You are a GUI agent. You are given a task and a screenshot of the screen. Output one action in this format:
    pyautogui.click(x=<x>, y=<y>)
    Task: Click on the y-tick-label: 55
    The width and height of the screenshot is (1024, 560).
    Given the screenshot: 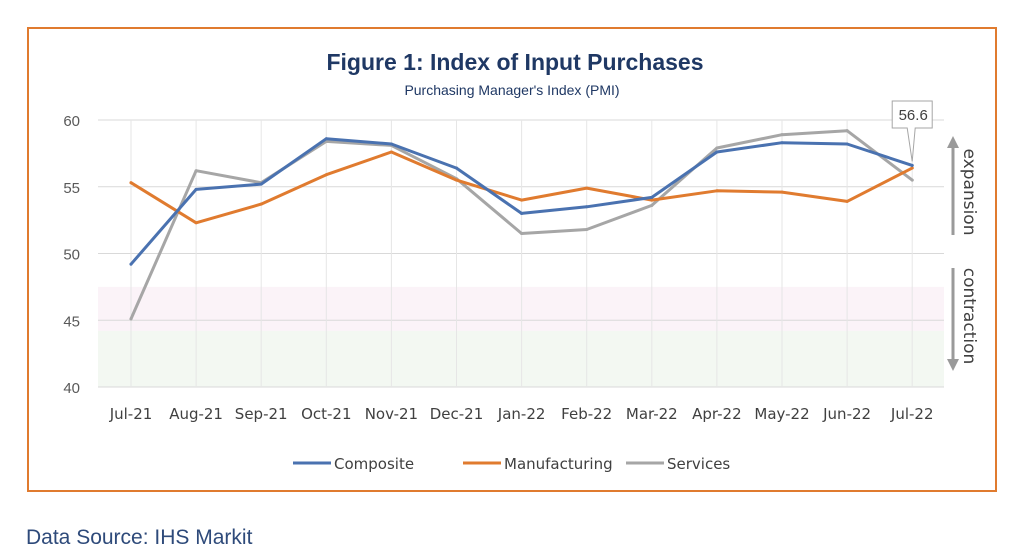 What is the action you would take?
    pyautogui.click(x=71, y=188)
    